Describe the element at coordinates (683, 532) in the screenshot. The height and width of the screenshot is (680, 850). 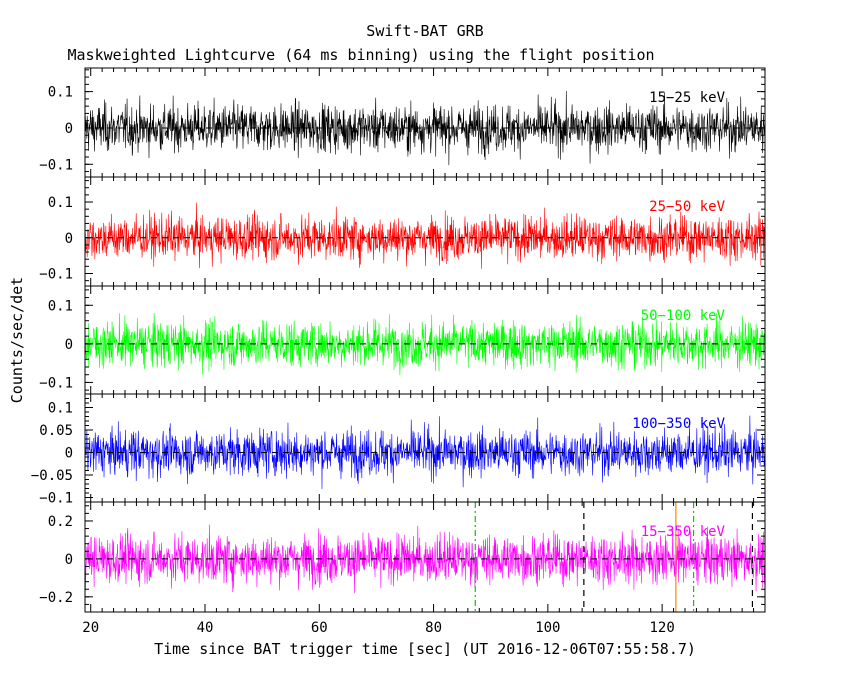
I see `band-label: 15−350 keV` at that location.